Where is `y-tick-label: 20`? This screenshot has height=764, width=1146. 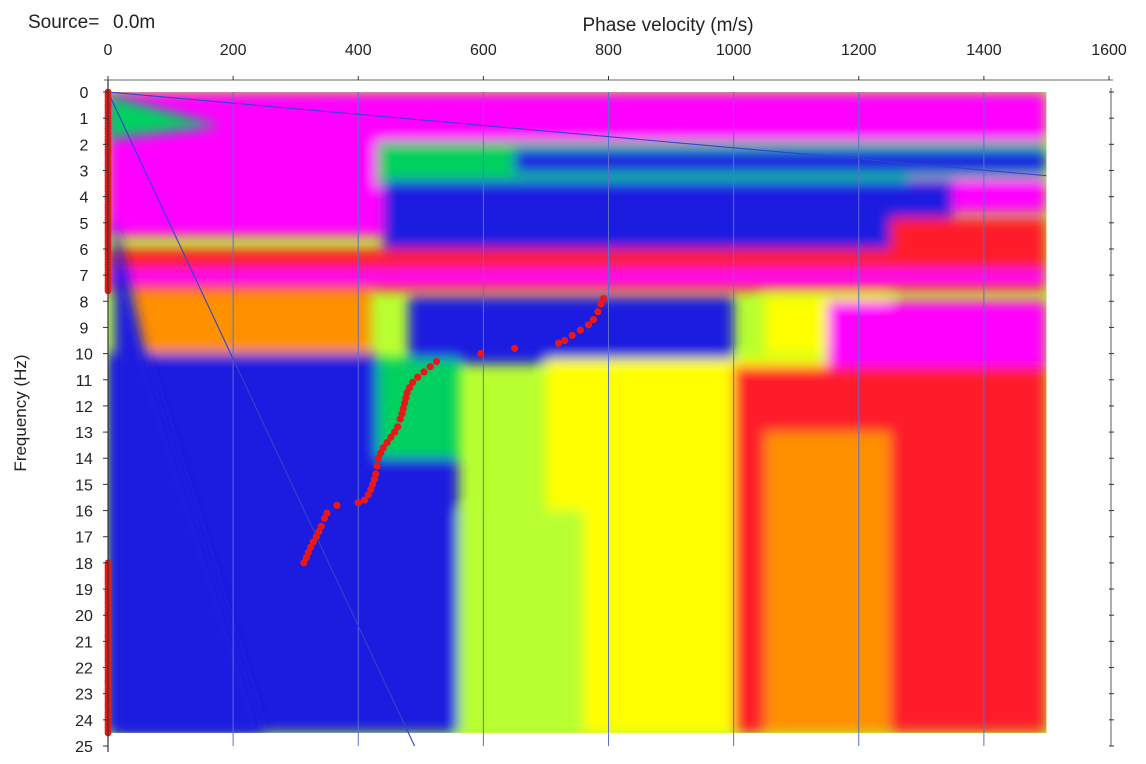 y-tick-label: 20 is located at coordinates (84, 616).